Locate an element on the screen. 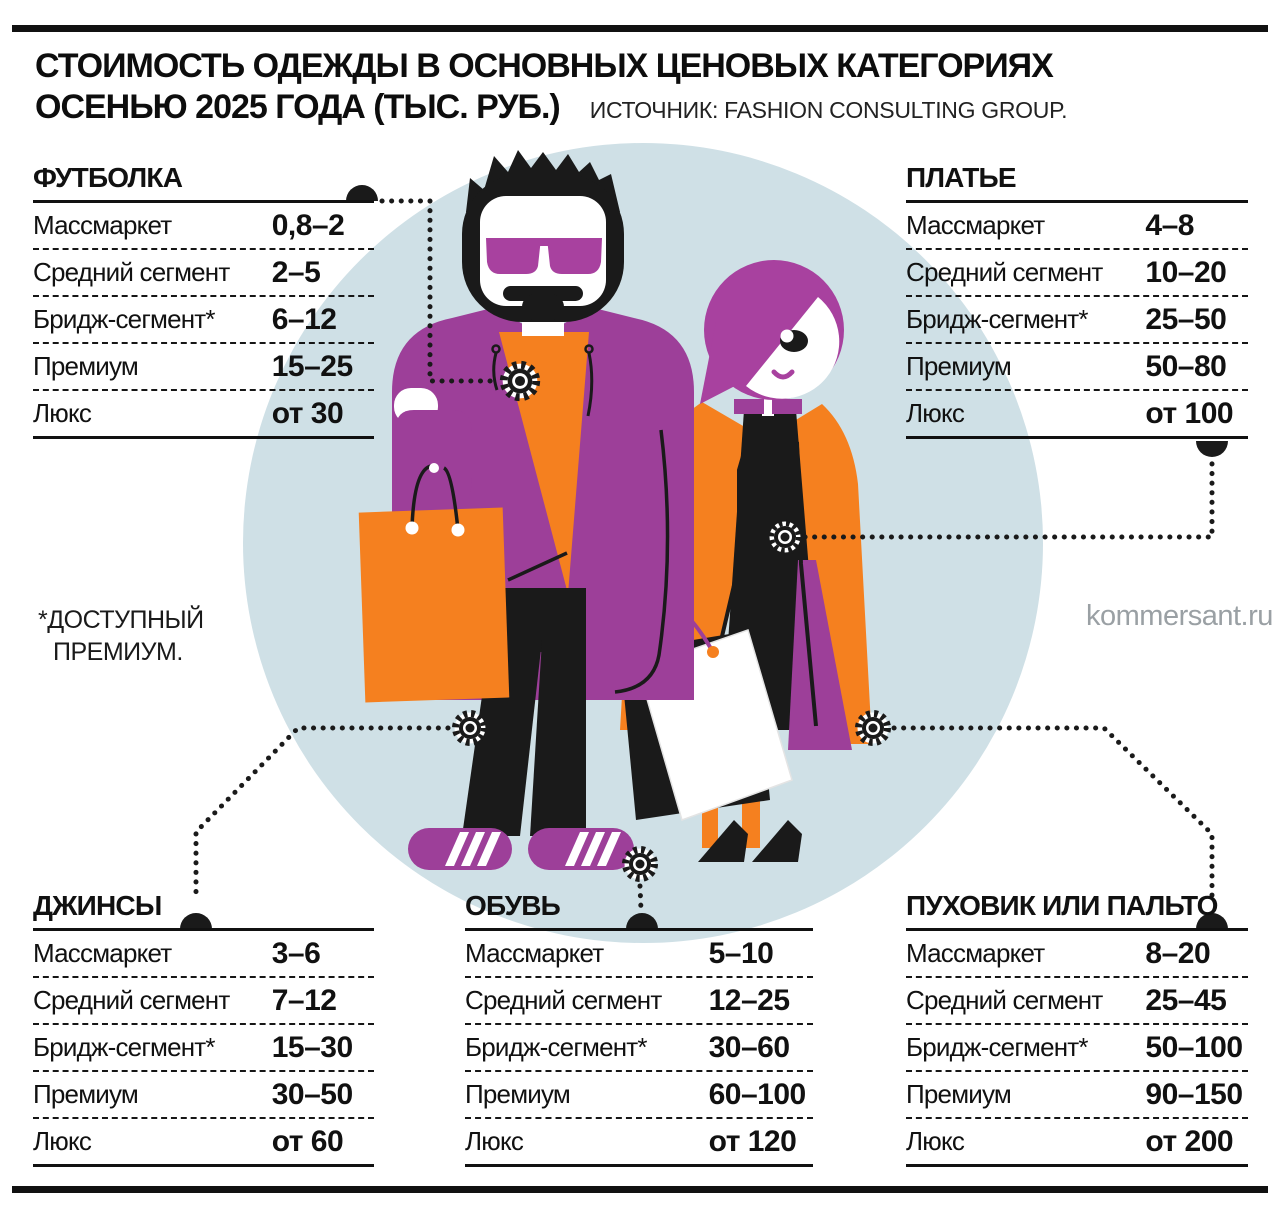  table-row: Бридж-сегмент* 30–60 is located at coordinates (639, 1048).